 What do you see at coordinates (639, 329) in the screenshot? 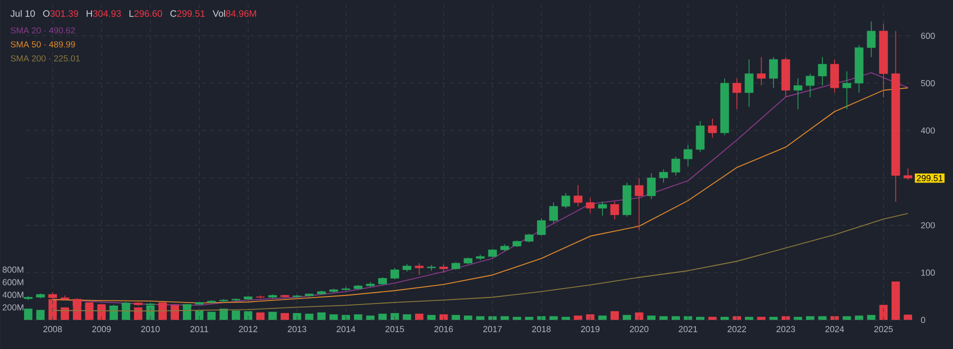
I see `x-tick-label: 2020` at bounding box center [639, 329].